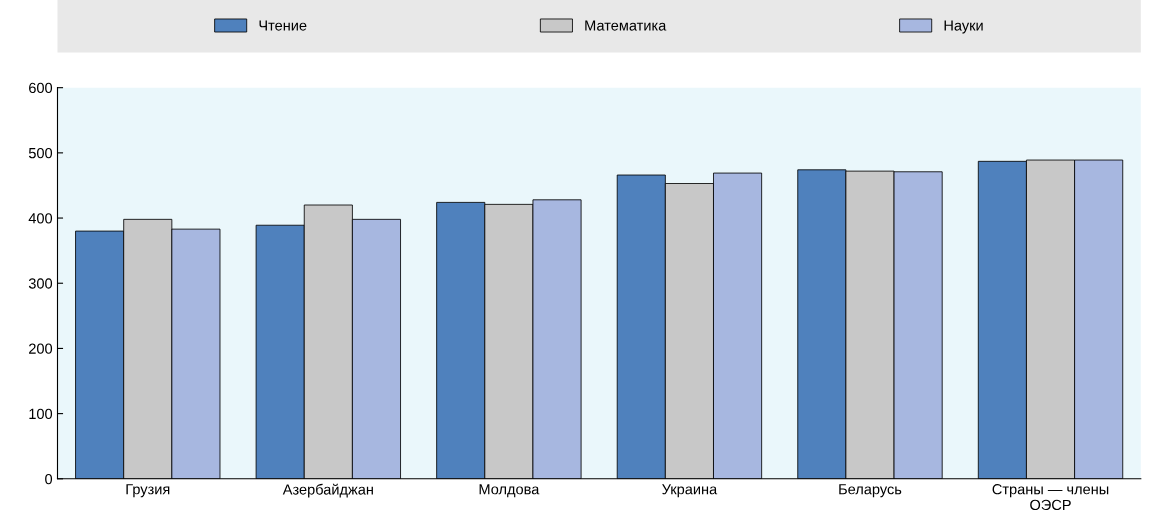 The width and height of the screenshot is (1150, 525). What do you see at coordinates (626, 25) in the screenshot?
I see `legend-label: Математика` at bounding box center [626, 25].